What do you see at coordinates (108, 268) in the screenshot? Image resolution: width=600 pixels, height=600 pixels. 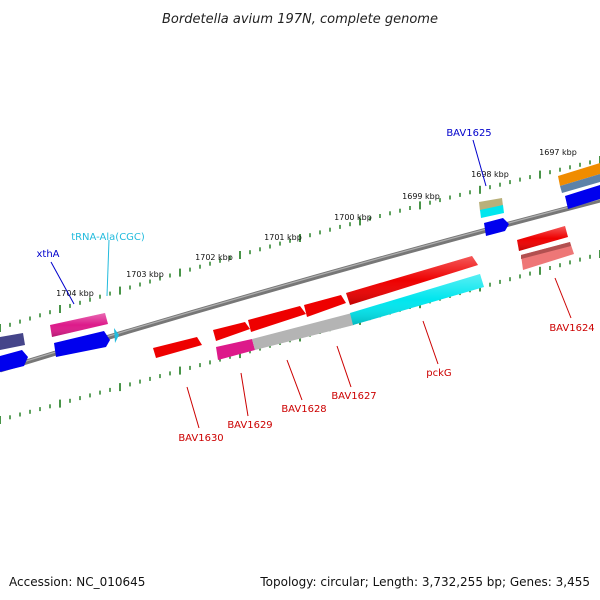 I see `leader-trna-ala` at bounding box center [108, 268].